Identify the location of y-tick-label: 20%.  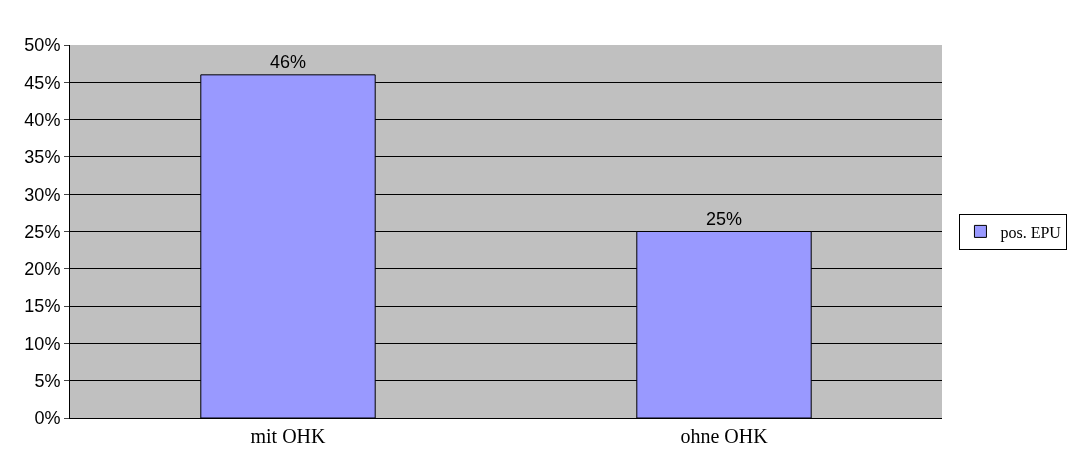
(42, 269).